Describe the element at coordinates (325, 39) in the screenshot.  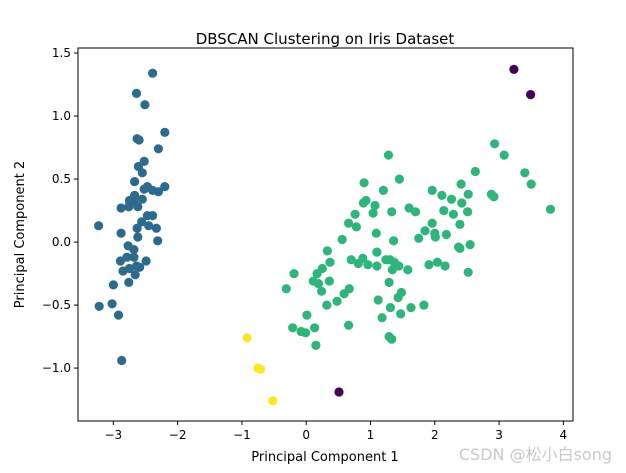
I see `chart-title: DBSCAN Clustering on Iris Dataset` at that location.